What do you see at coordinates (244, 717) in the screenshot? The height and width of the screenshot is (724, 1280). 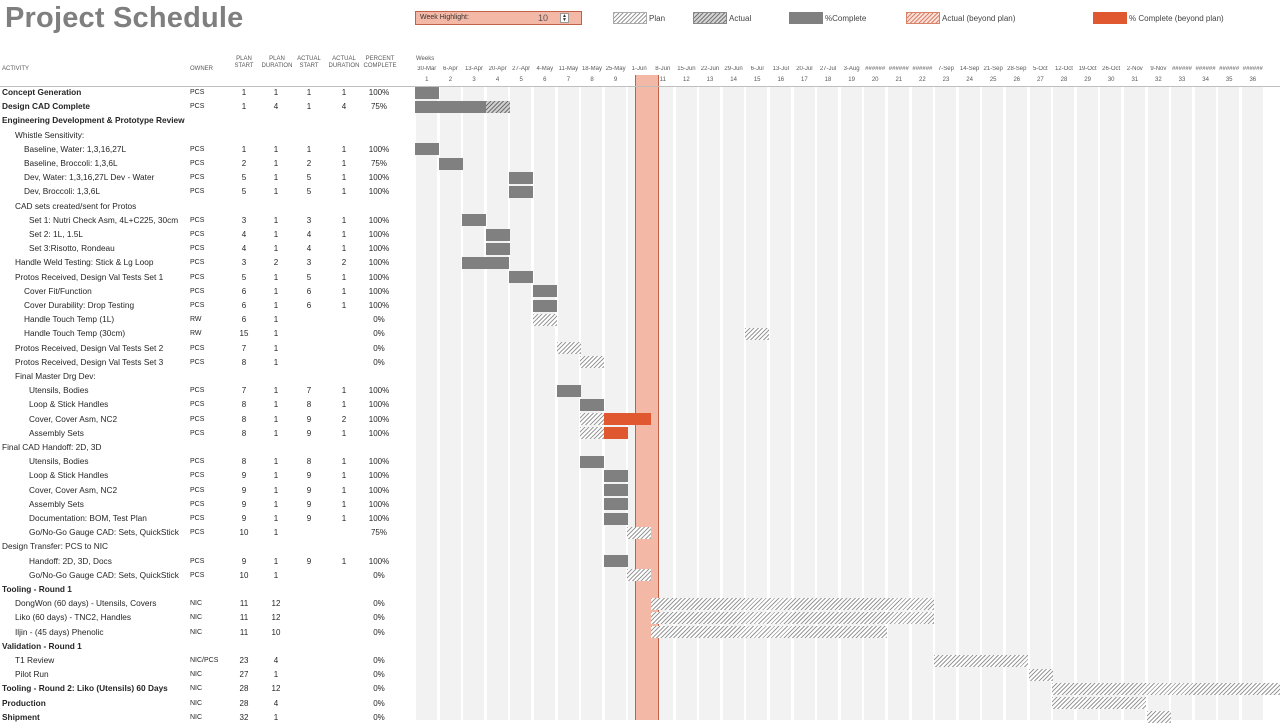 I see `plan-start-cell: 32` at bounding box center [244, 717].